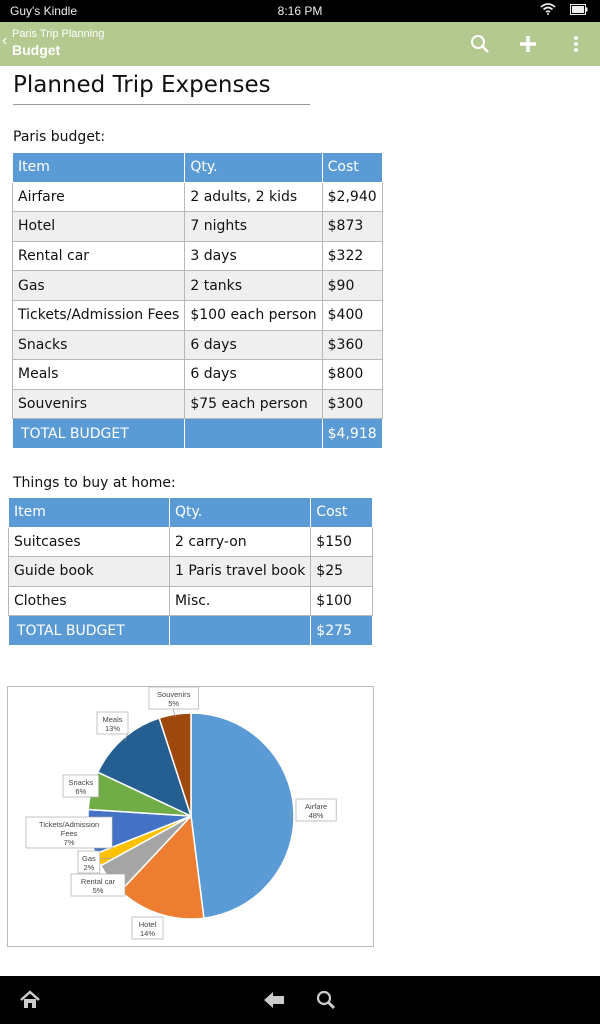  What do you see at coordinates (352, 433) in the screenshot?
I see `total-cost-cell: $4,918` at bounding box center [352, 433].